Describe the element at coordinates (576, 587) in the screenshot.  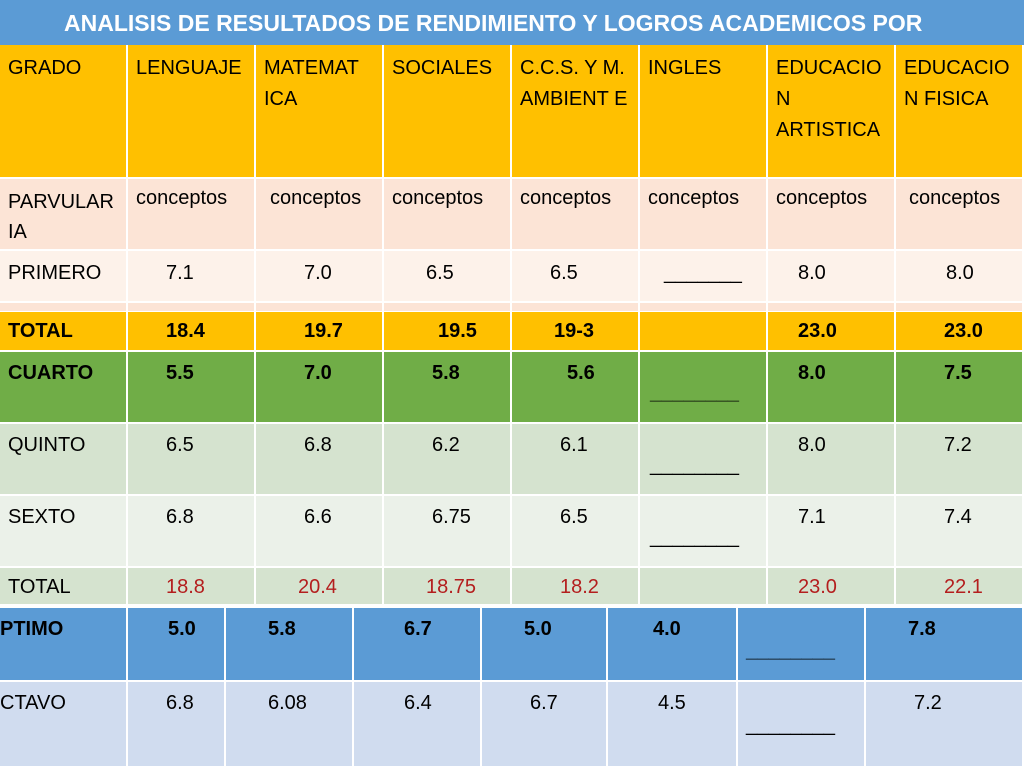
I see `table-cell: 18.2` at that location.